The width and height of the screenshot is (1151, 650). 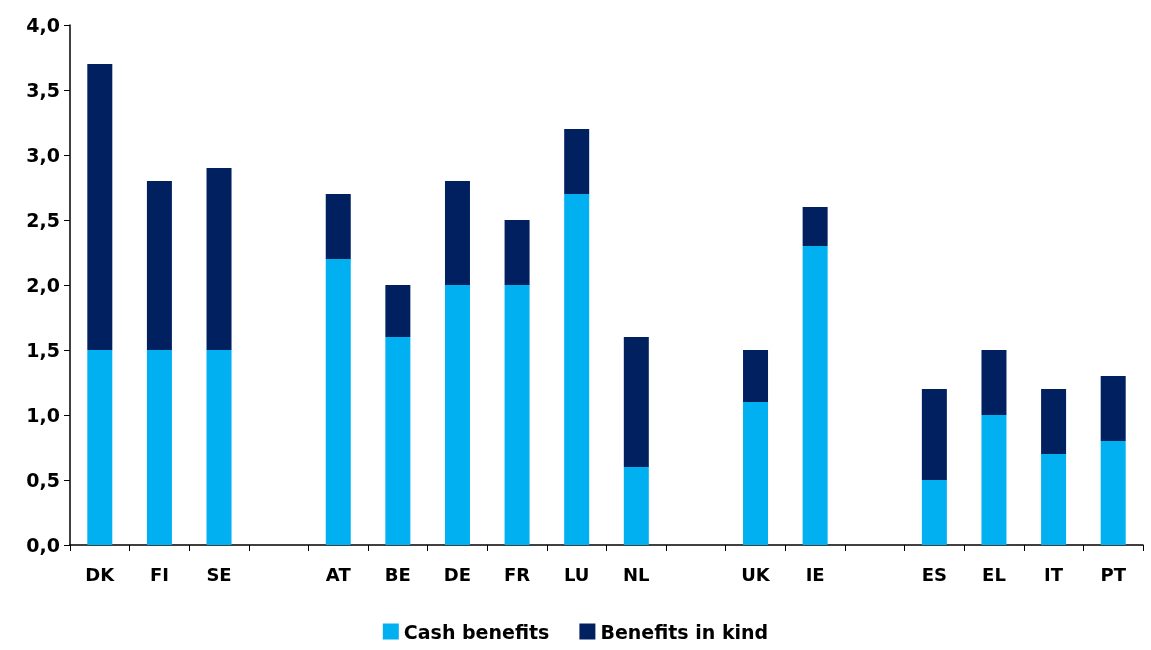 I want to click on y-tick-label: 1,0, so click(x=43, y=415).